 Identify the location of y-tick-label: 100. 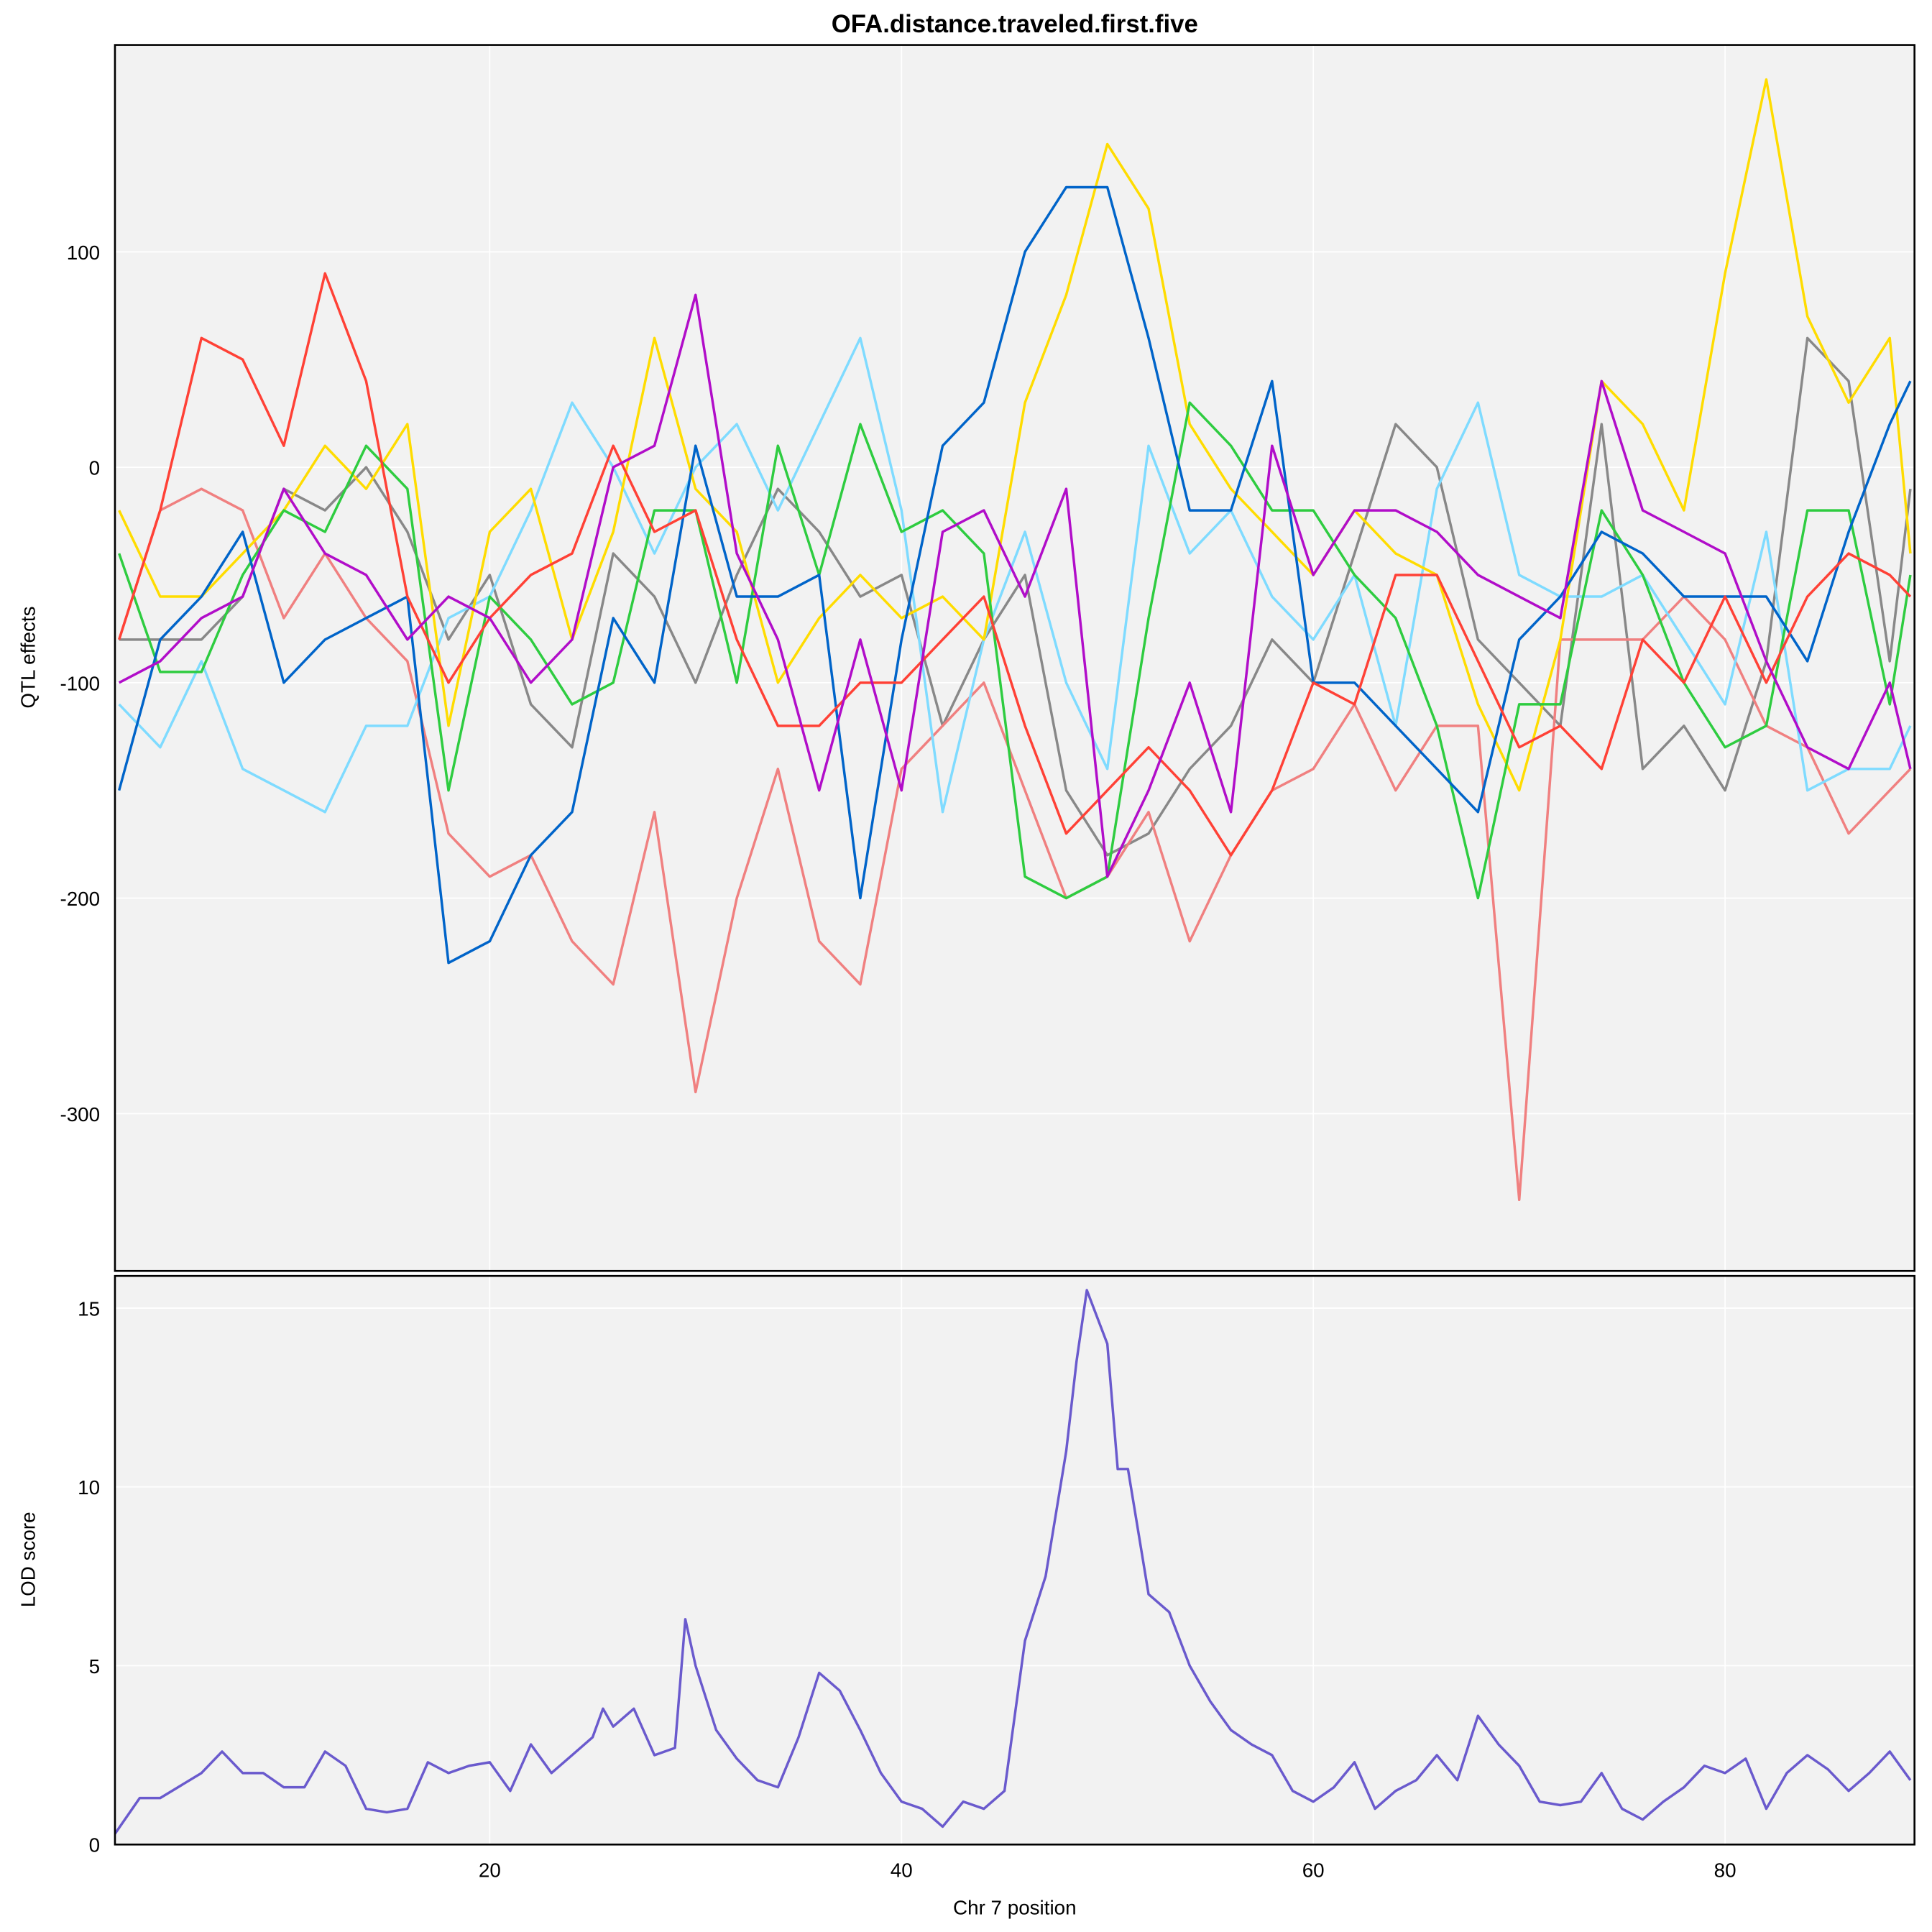
(83, 253).